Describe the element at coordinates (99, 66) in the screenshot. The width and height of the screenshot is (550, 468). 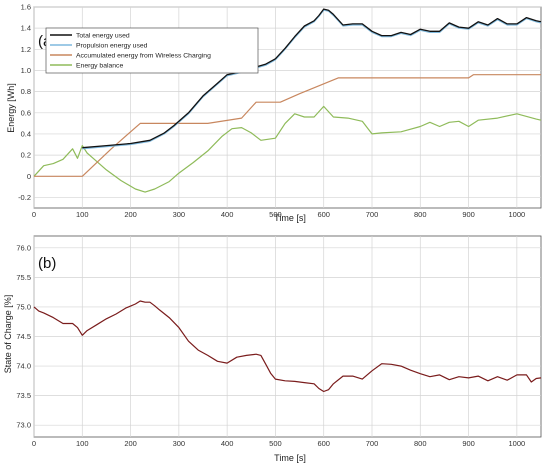
I see `legend-entry: Energy balance` at that location.